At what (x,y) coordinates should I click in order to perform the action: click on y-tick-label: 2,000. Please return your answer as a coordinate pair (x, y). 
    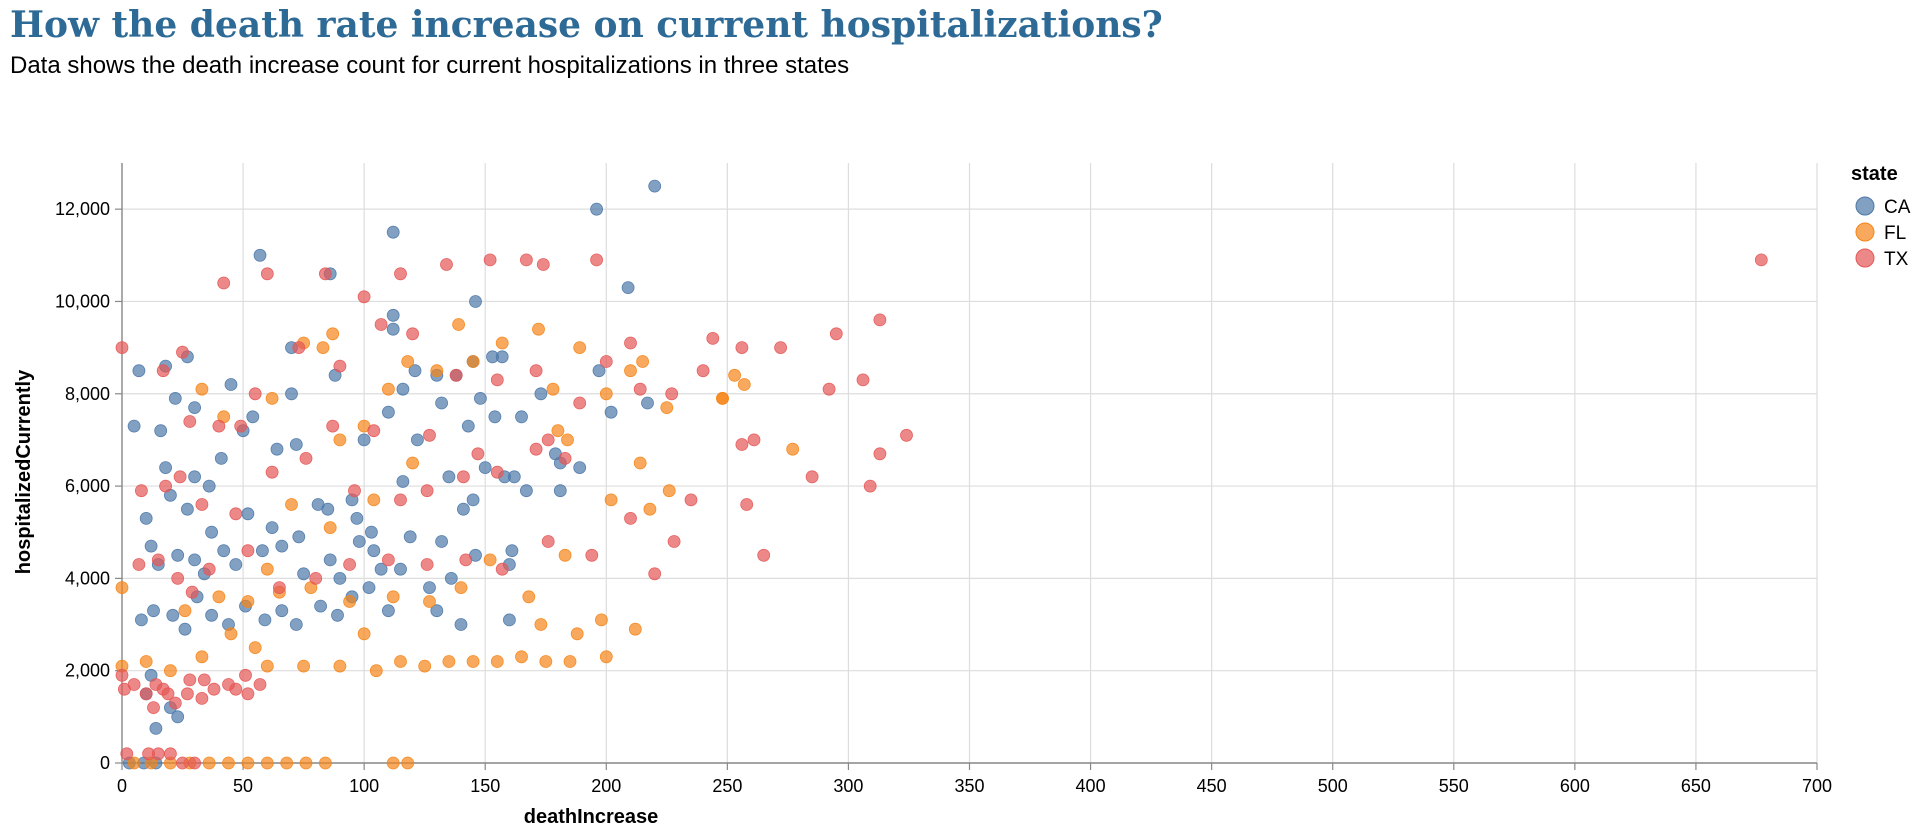
    Looking at the image, I should click on (87, 671).